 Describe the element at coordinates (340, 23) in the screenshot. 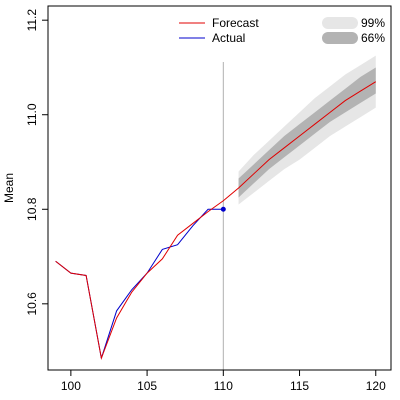

I see `legend-swatch-99pct` at that location.